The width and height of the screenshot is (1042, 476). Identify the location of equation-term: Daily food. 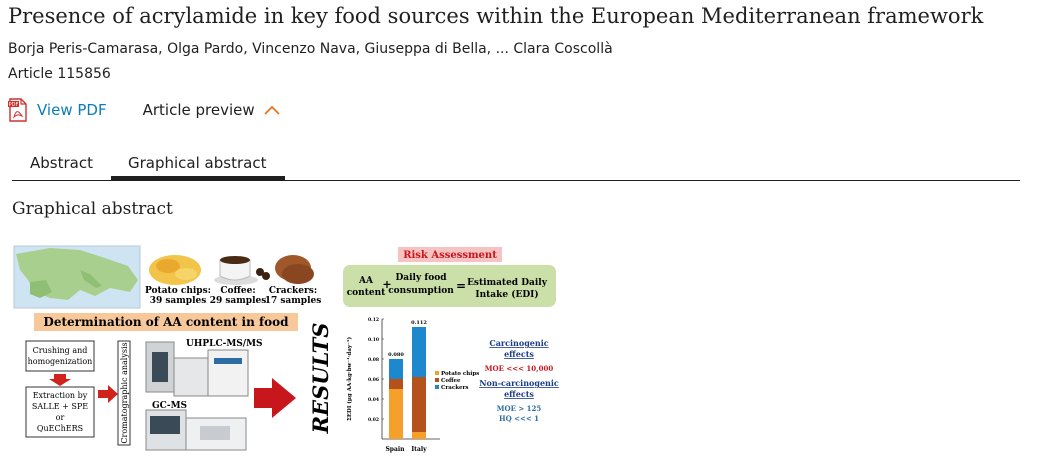
(421, 278).